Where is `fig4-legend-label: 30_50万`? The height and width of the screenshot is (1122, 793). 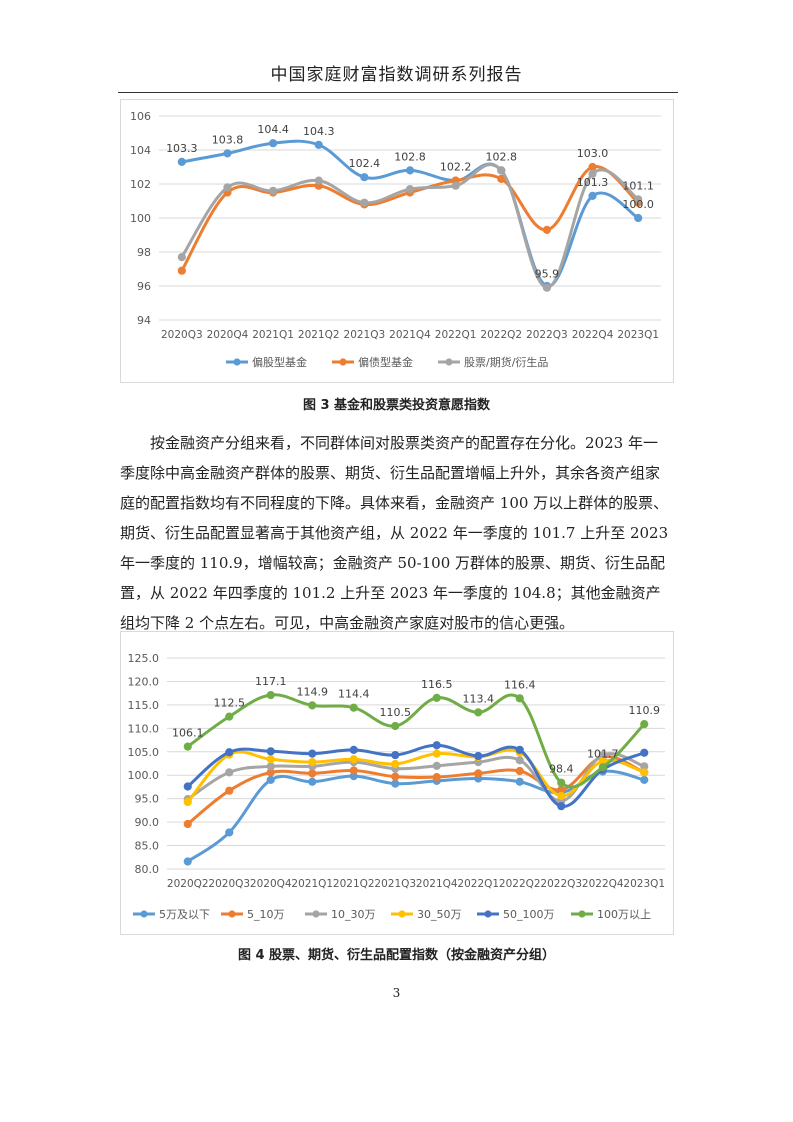
fig4-legend-label: 30_50万 is located at coordinates (439, 914).